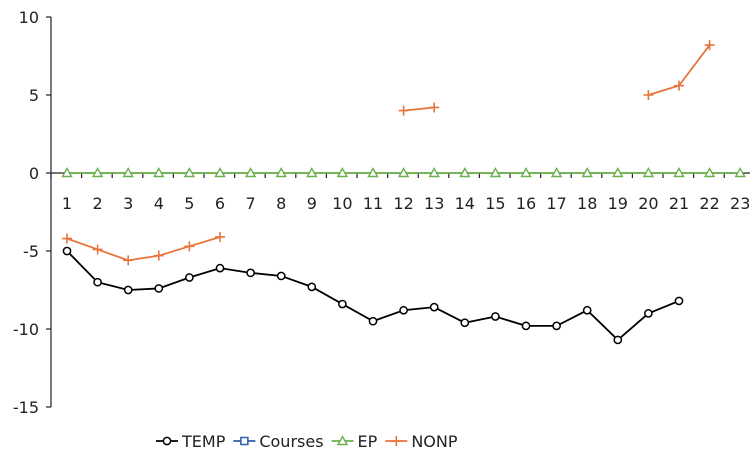 This screenshot has height=460, width=754. What do you see at coordinates (368, 441) in the screenshot?
I see `legend-label: EP` at bounding box center [368, 441].